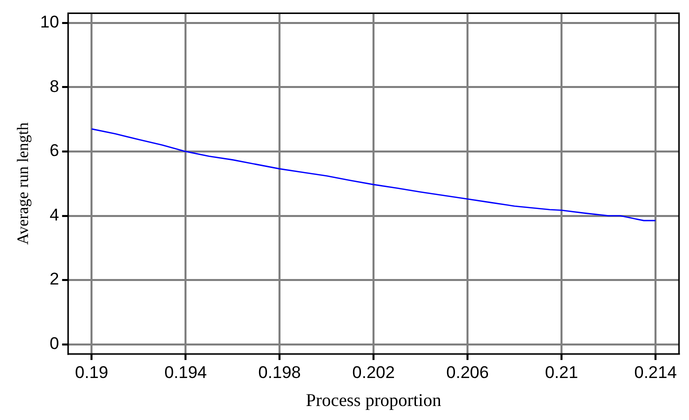 The image size is (689, 420). What do you see at coordinates (374, 400) in the screenshot?
I see `x-axis-title: Process proportion` at bounding box center [374, 400].